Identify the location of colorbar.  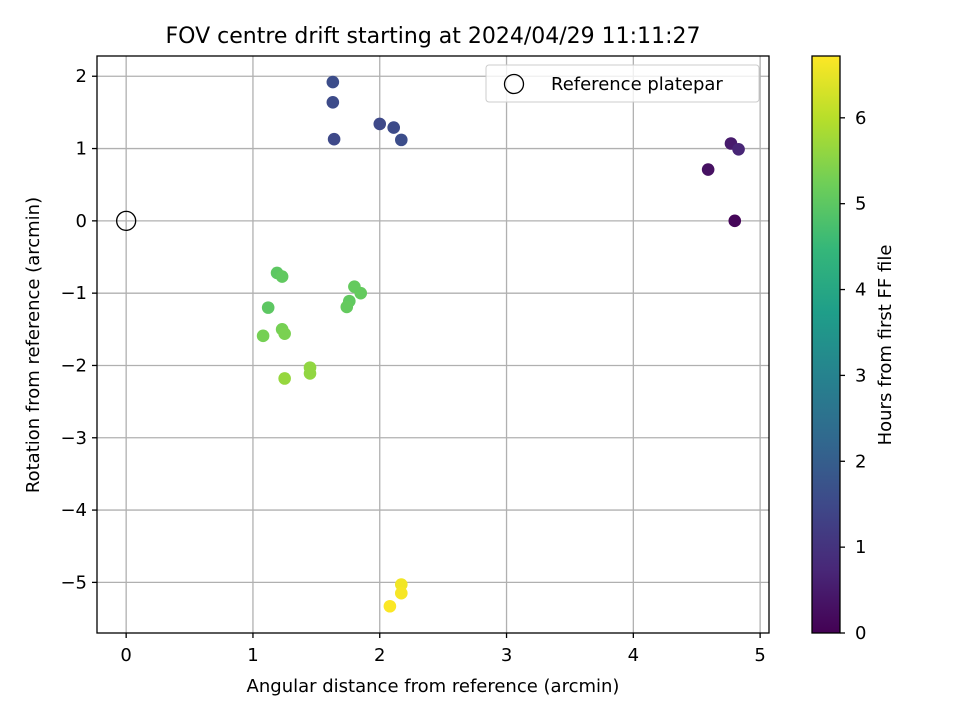
(826, 344).